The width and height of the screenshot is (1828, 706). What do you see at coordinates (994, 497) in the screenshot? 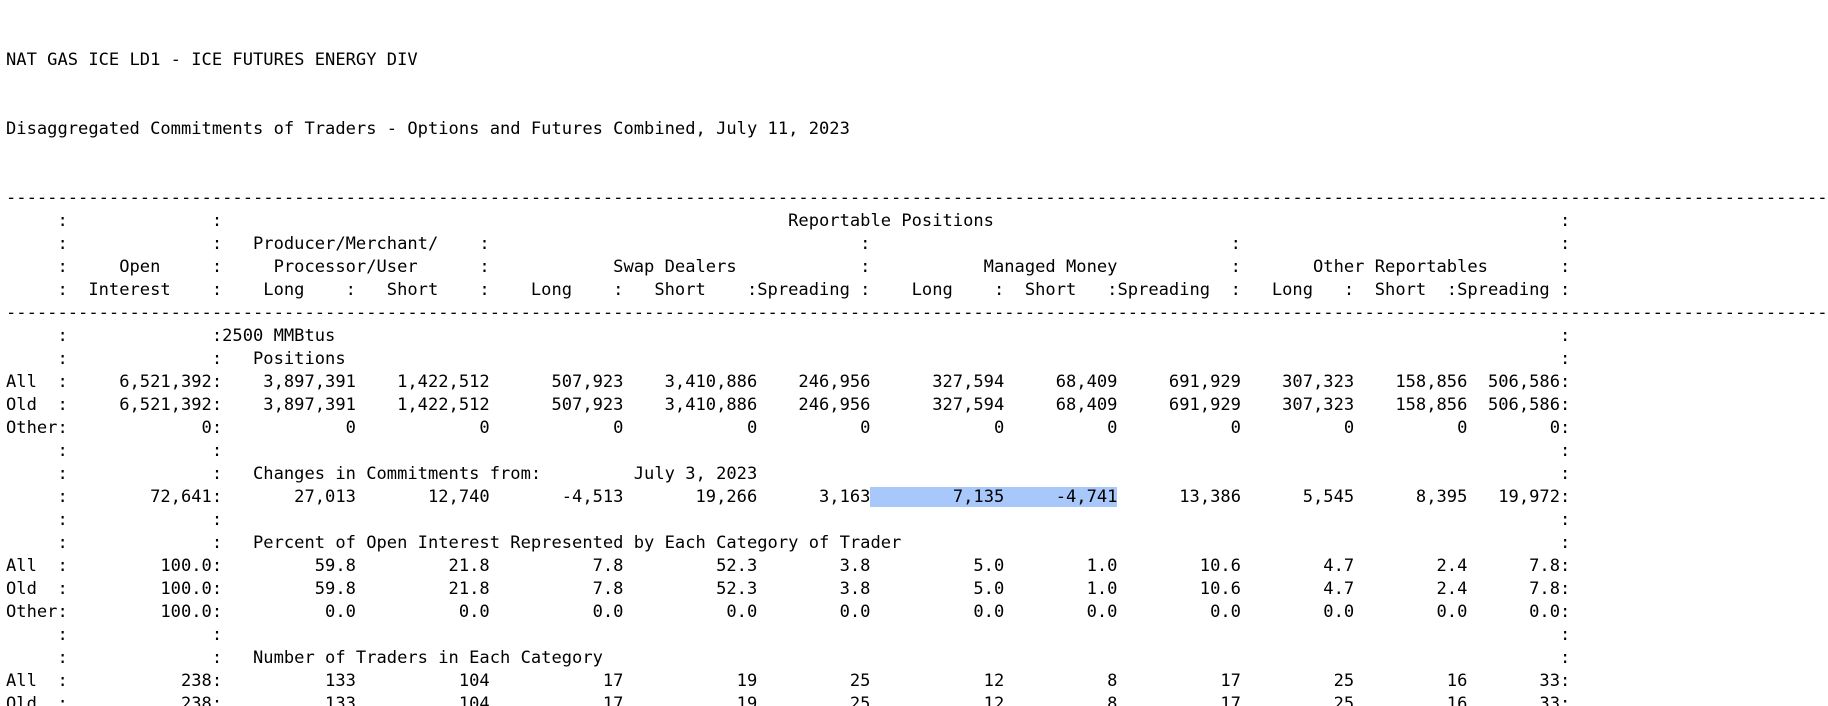
I see `text-selection-highlight: 7,135 -4,741` at bounding box center [994, 497].